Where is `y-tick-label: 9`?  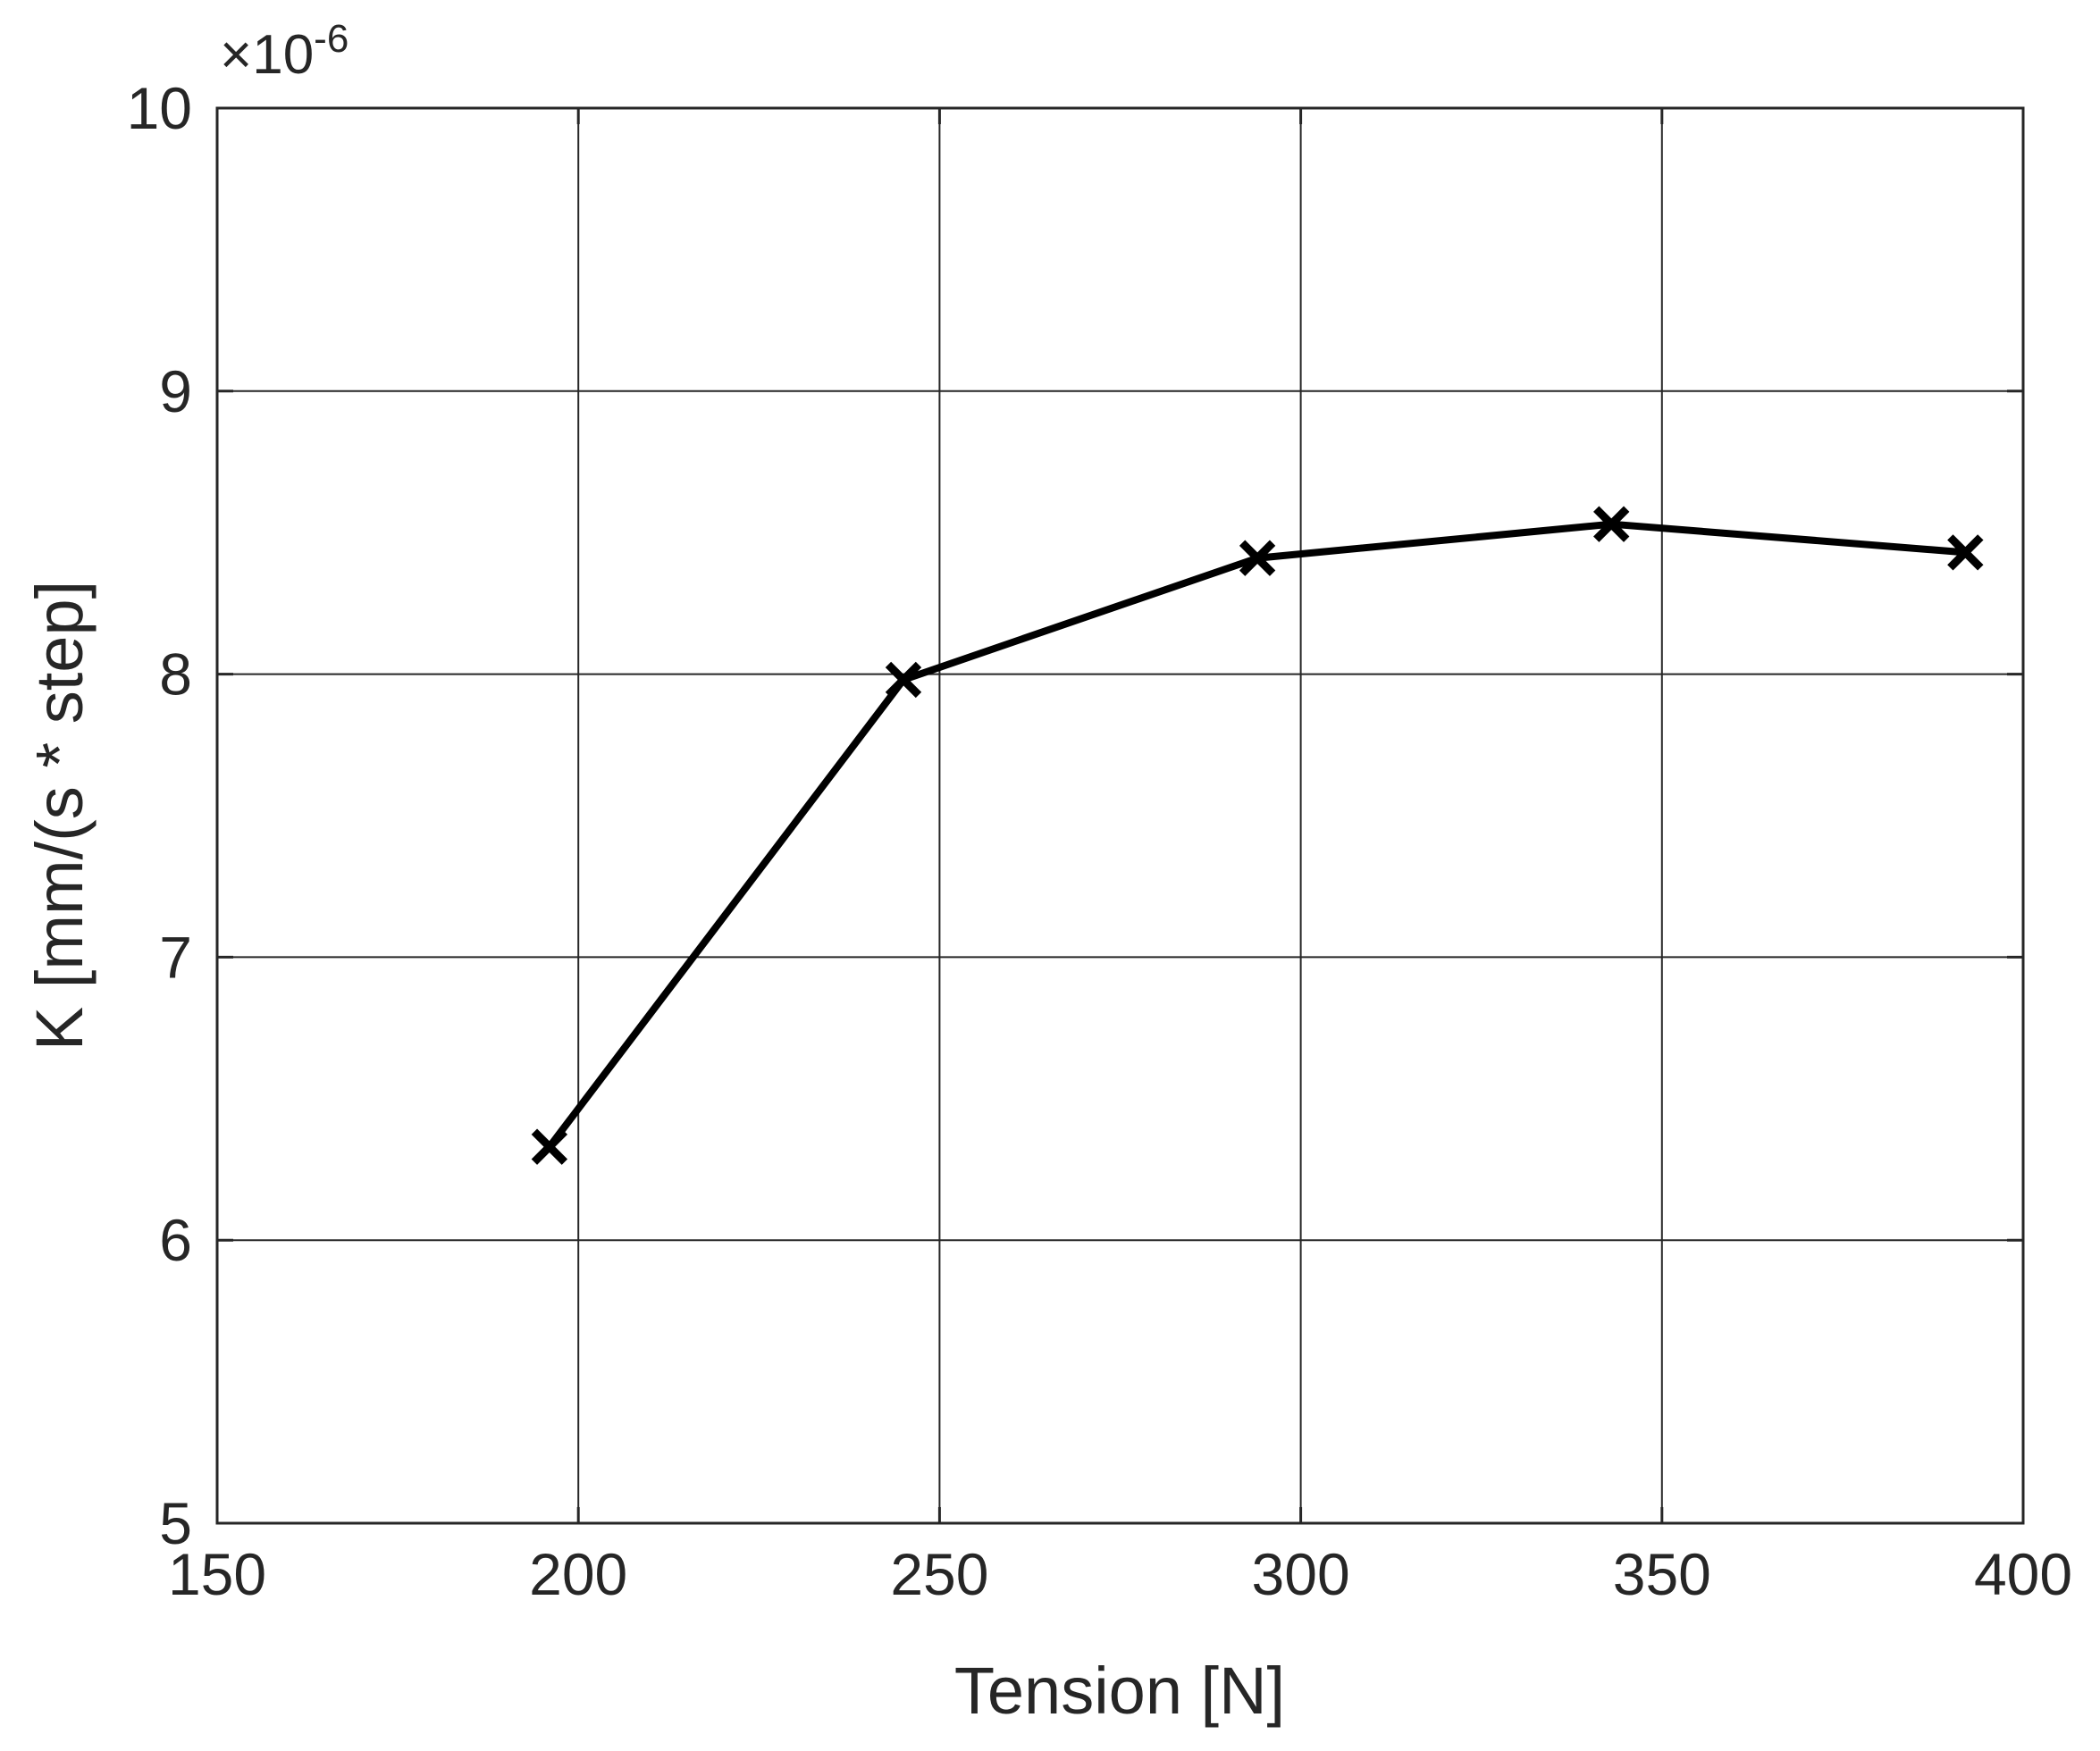 y-tick-label: 9 is located at coordinates (175, 391).